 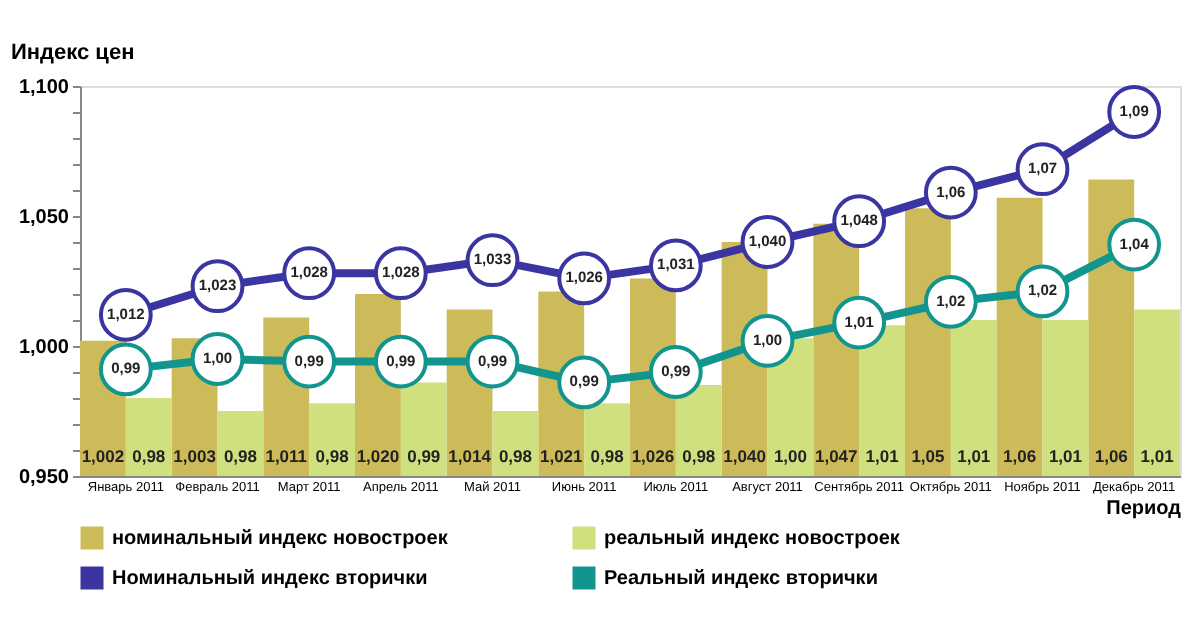 What do you see at coordinates (1144, 509) in the screenshot?
I see `x-axis-title: Период` at bounding box center [1144, 509].